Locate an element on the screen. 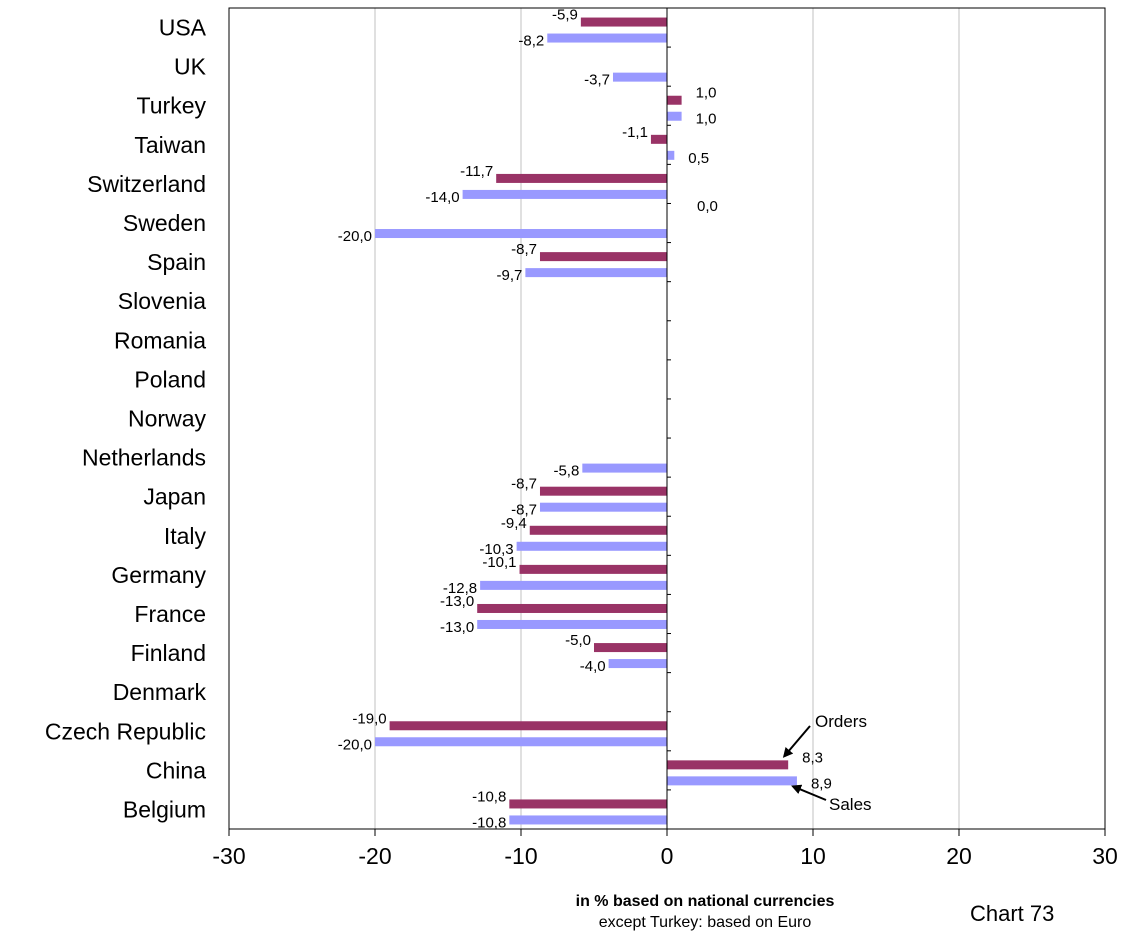 The height and width of the screenshot is (937, 1142). category-label: Spain is located at coordinates (176, 262).